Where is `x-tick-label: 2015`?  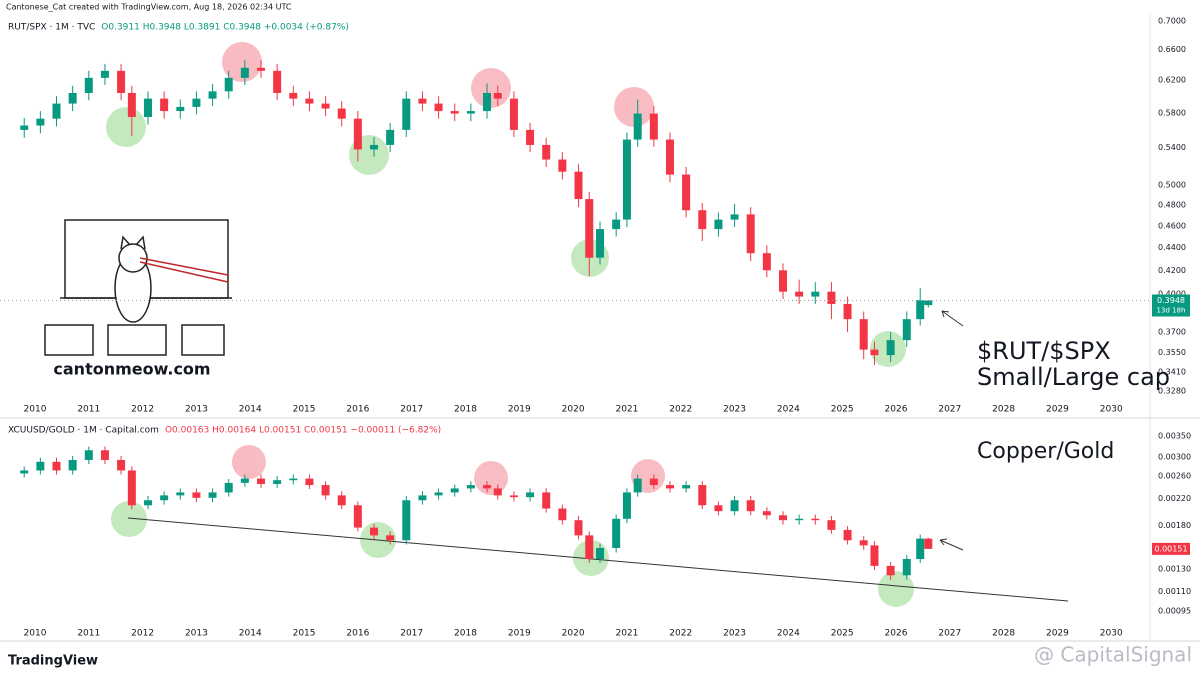
x-tick-label: 2015 is located at coordinates (304, 410).